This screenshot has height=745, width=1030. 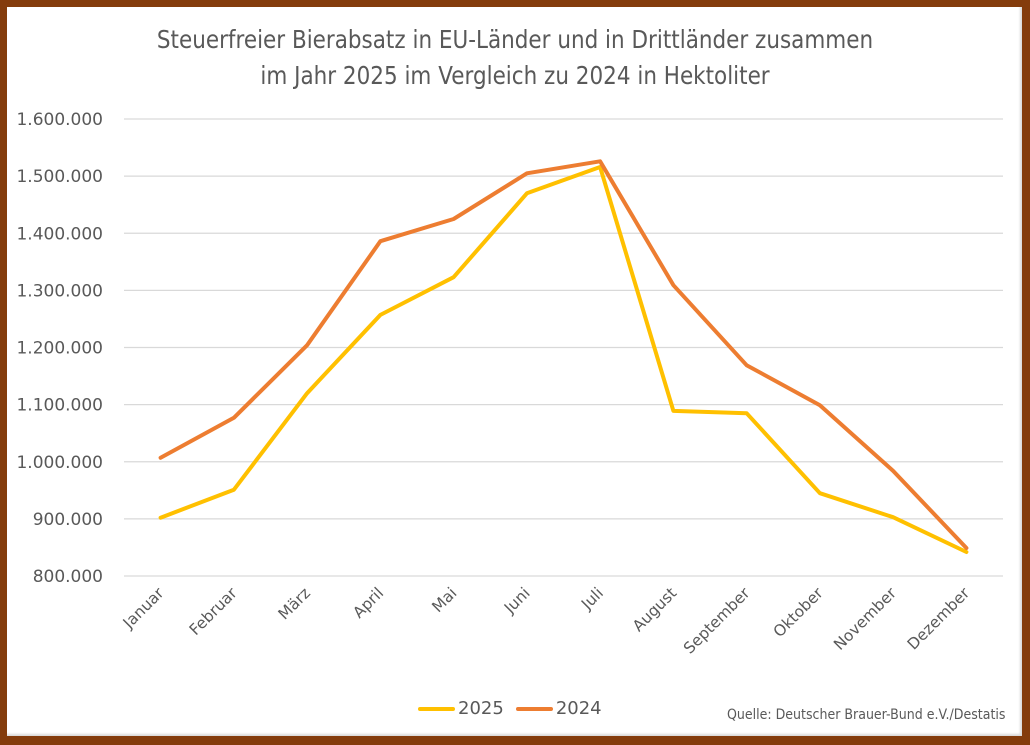 I want to click on legend: 2025 2024, so click(x=516, y=708).